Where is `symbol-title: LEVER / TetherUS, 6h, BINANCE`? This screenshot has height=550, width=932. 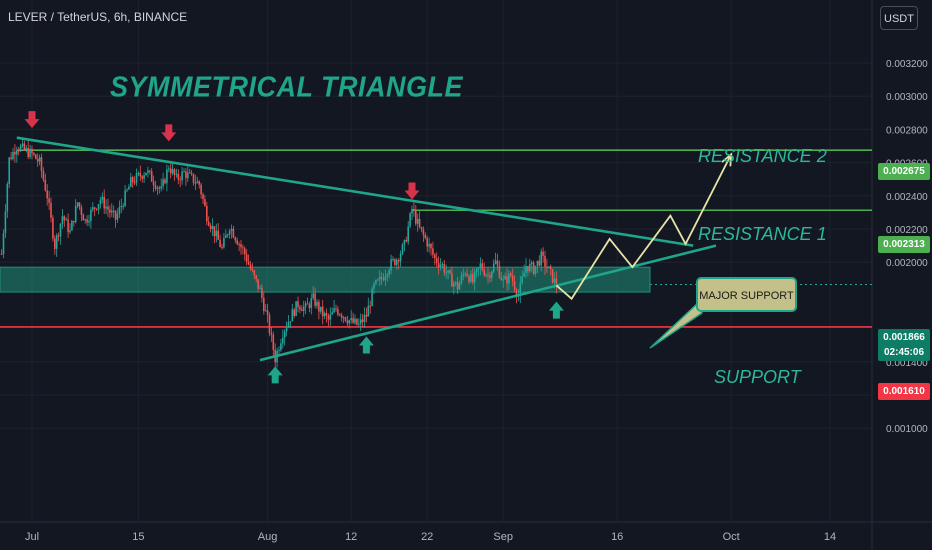 symbol-title: LEVER / TetherUS, 6h, BINANCE is located at coordinates (98, 17).